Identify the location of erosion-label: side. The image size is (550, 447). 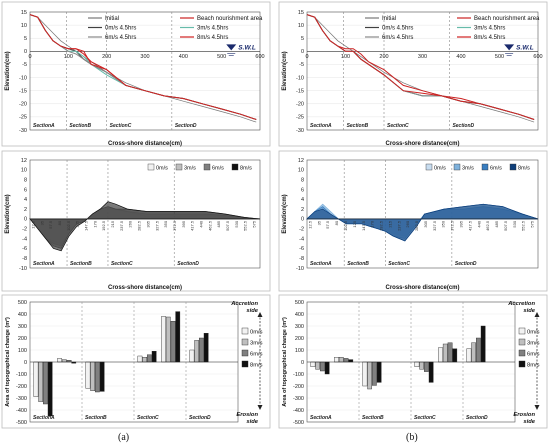
(252, 422).